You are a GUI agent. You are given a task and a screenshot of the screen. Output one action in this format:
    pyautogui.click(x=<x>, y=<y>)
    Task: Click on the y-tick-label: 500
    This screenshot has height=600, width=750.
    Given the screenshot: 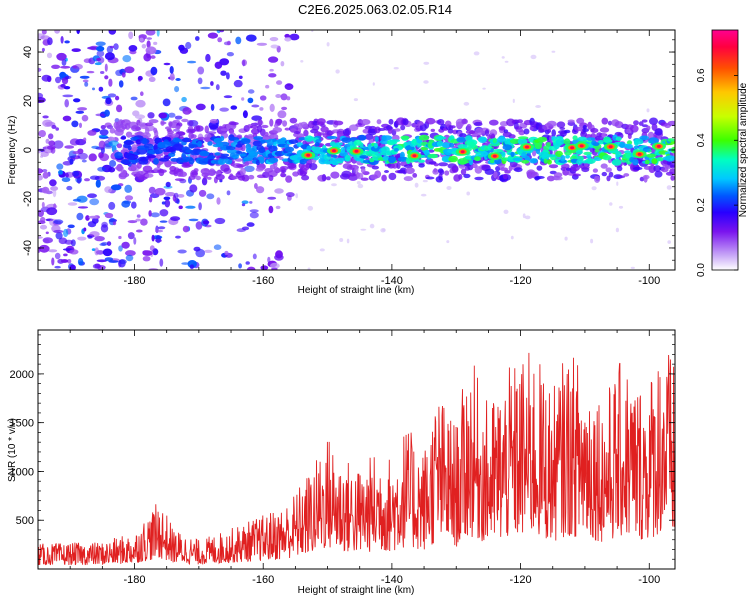 What is the action you would take?
    pyautogui.click(x=25, y=521)
    